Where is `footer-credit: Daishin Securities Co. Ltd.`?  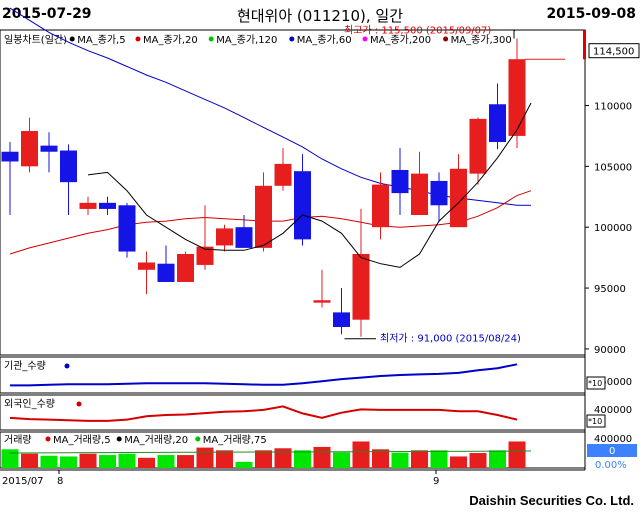 footer-credit: Daishin Securities Co. Ltd. is located at coordinates (551, 500).